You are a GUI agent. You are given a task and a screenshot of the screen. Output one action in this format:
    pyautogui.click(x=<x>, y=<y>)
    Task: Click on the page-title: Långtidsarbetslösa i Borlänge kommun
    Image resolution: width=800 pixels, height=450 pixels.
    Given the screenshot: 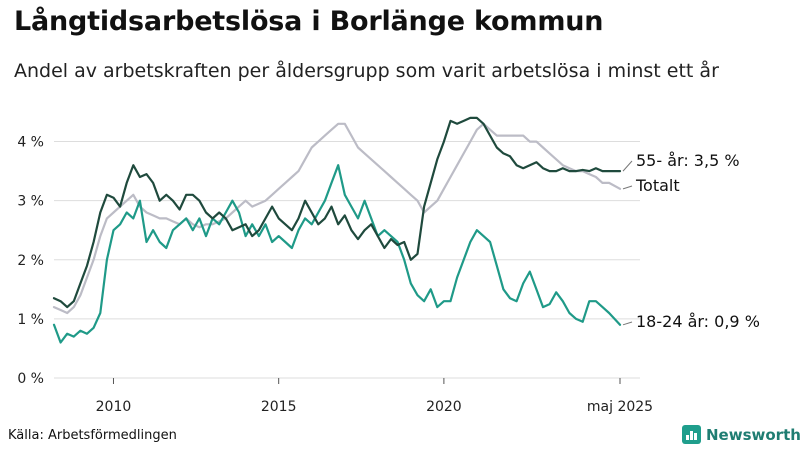 What is the action you would take?
    pyautogui.click(x=309, y=21)
    